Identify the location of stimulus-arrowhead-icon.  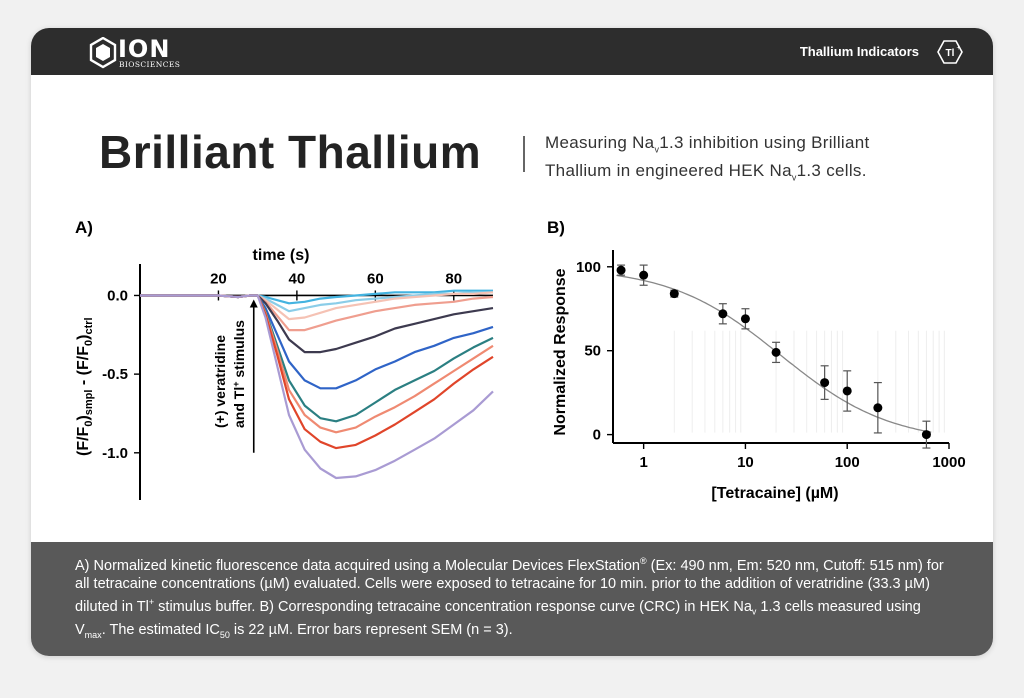
(253, 303).